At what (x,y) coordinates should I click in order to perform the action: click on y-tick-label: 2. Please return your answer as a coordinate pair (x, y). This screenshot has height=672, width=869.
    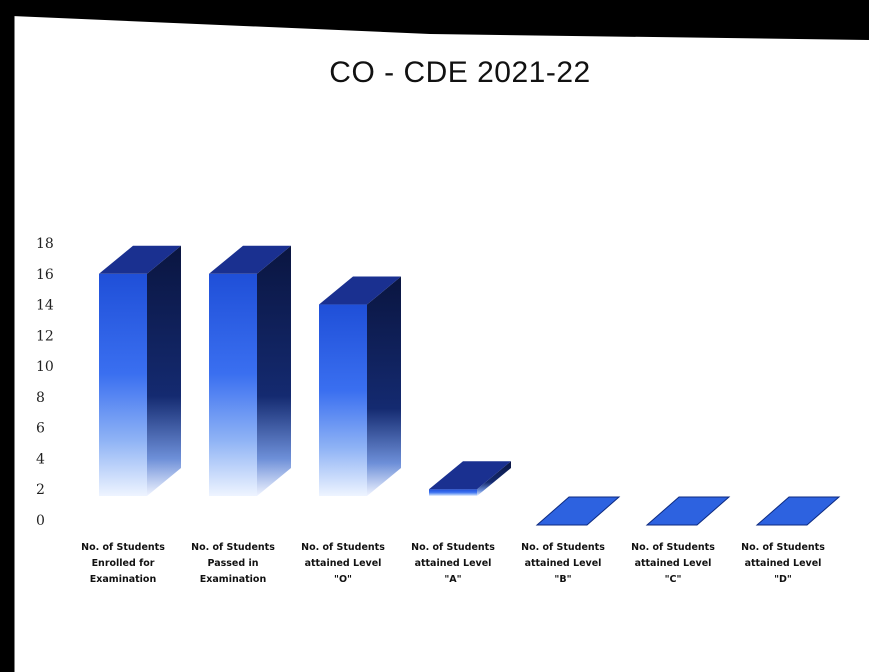
    Looking at the image, I should click on (40, 490).